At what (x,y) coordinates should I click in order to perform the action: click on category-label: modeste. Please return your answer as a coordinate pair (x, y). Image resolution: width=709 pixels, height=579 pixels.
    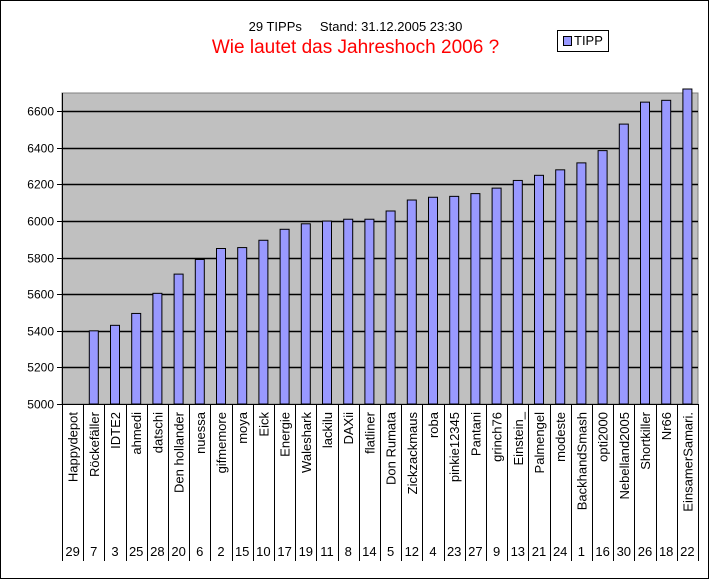
    Looking at the image, I should click on (560, 437).